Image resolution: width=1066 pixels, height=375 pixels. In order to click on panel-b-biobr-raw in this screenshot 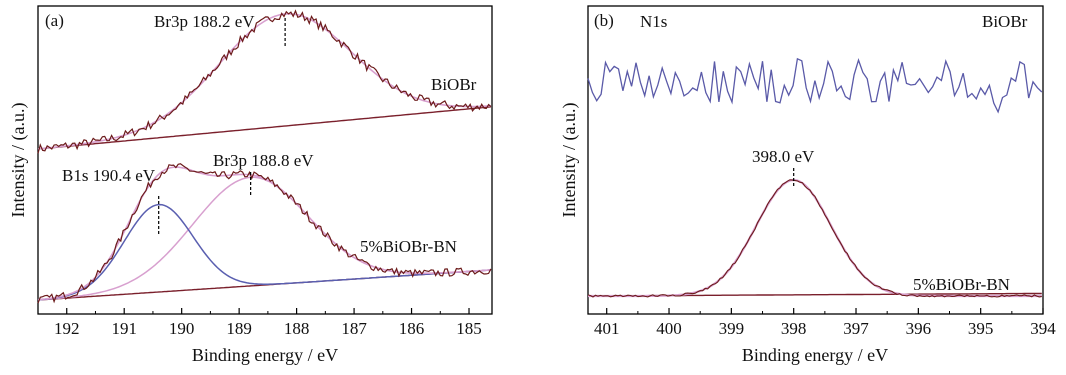, I will do `click(815, 85)`.